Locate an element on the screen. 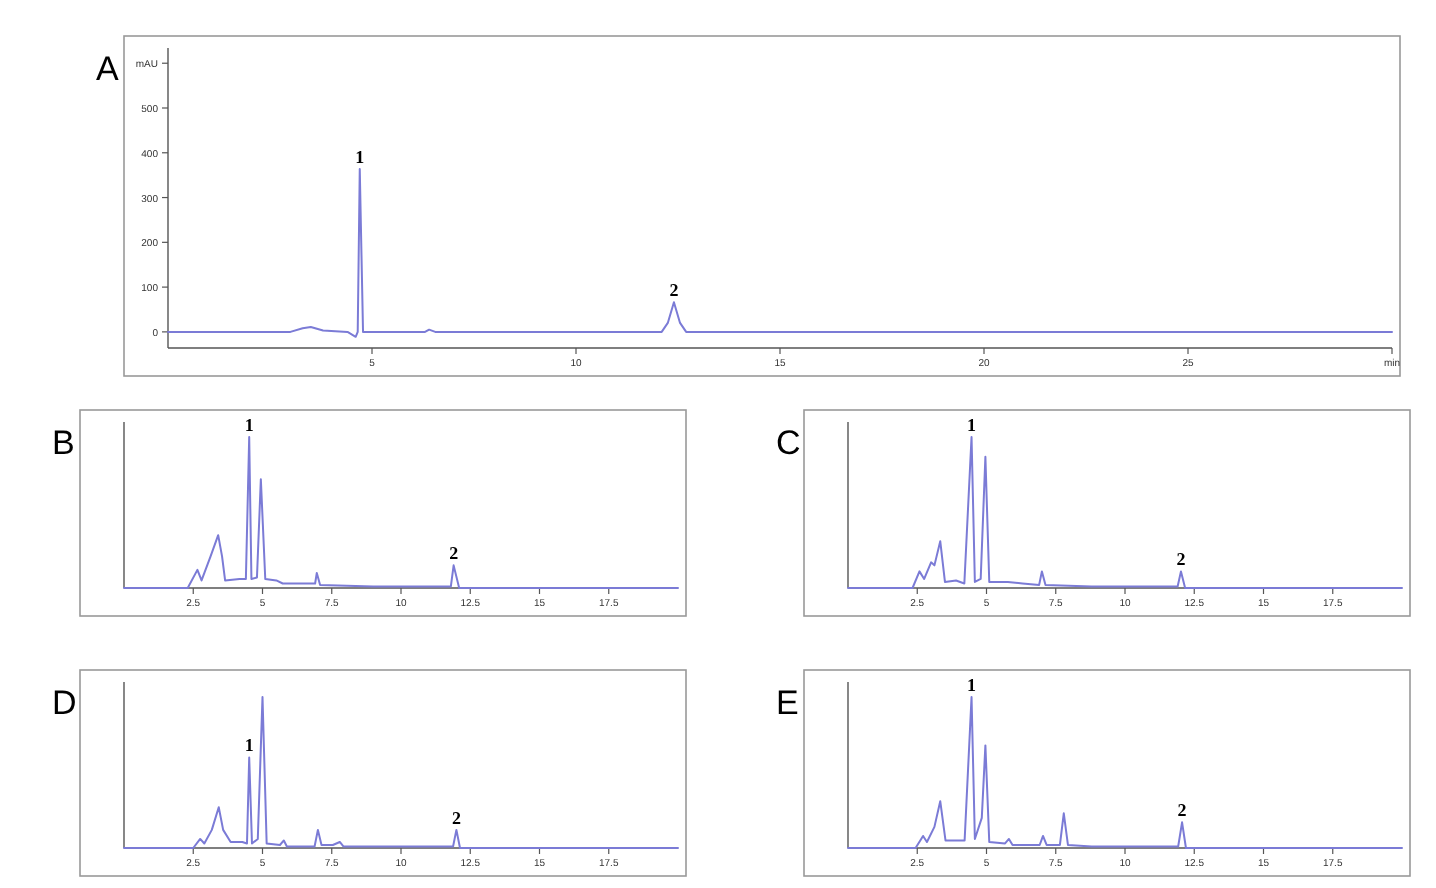 The image size is (1436, 888). chart-title: C is located at coordinates (788, 443).